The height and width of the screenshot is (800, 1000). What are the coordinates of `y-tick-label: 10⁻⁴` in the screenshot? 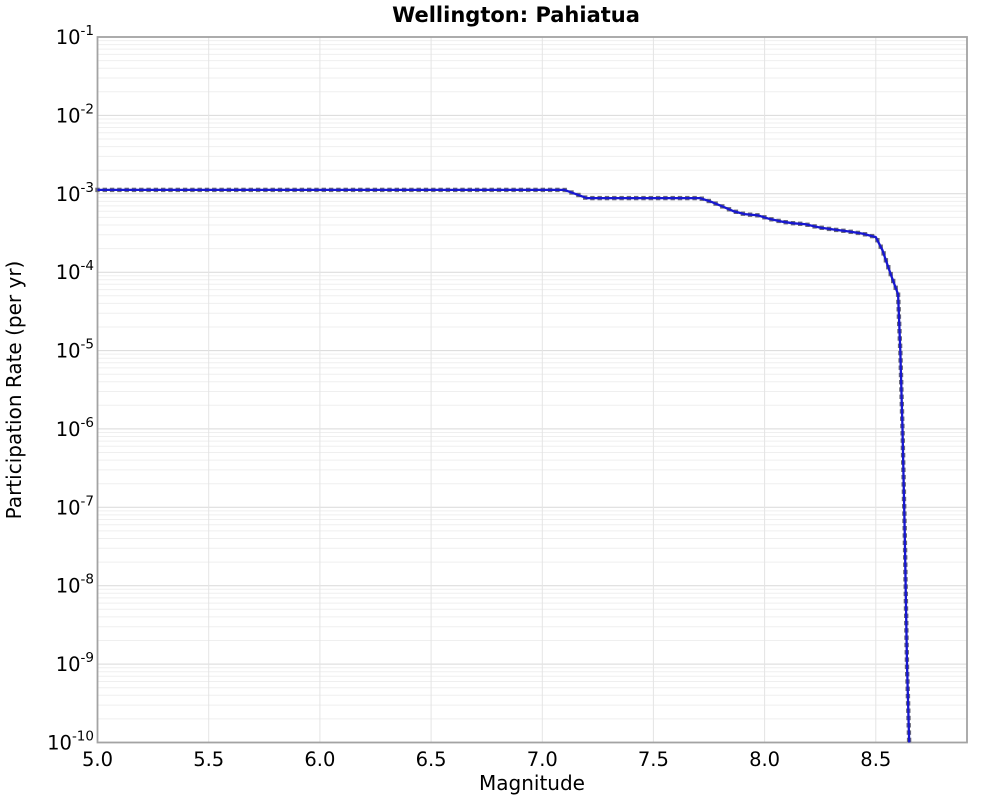 It's located at (75, 271).